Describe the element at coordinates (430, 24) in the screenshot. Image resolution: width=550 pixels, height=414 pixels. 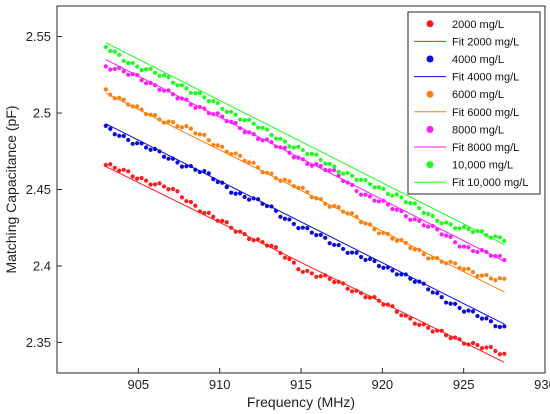
I see `legend-marker` at that location.